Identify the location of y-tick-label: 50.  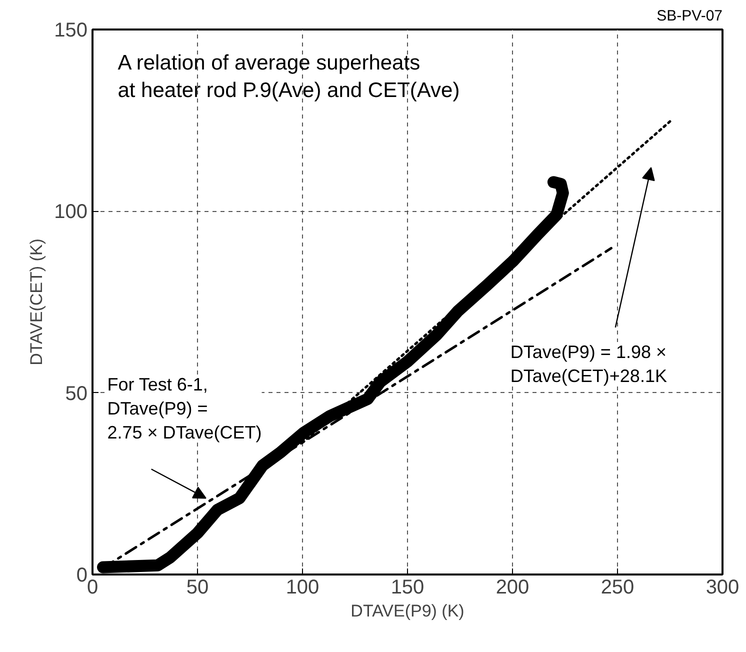
(76, 393).